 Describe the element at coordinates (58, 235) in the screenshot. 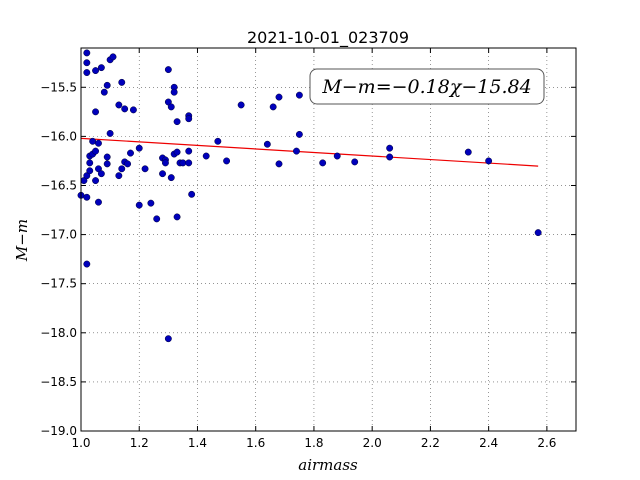

I see `y-tick-label: −17.0` at that location.